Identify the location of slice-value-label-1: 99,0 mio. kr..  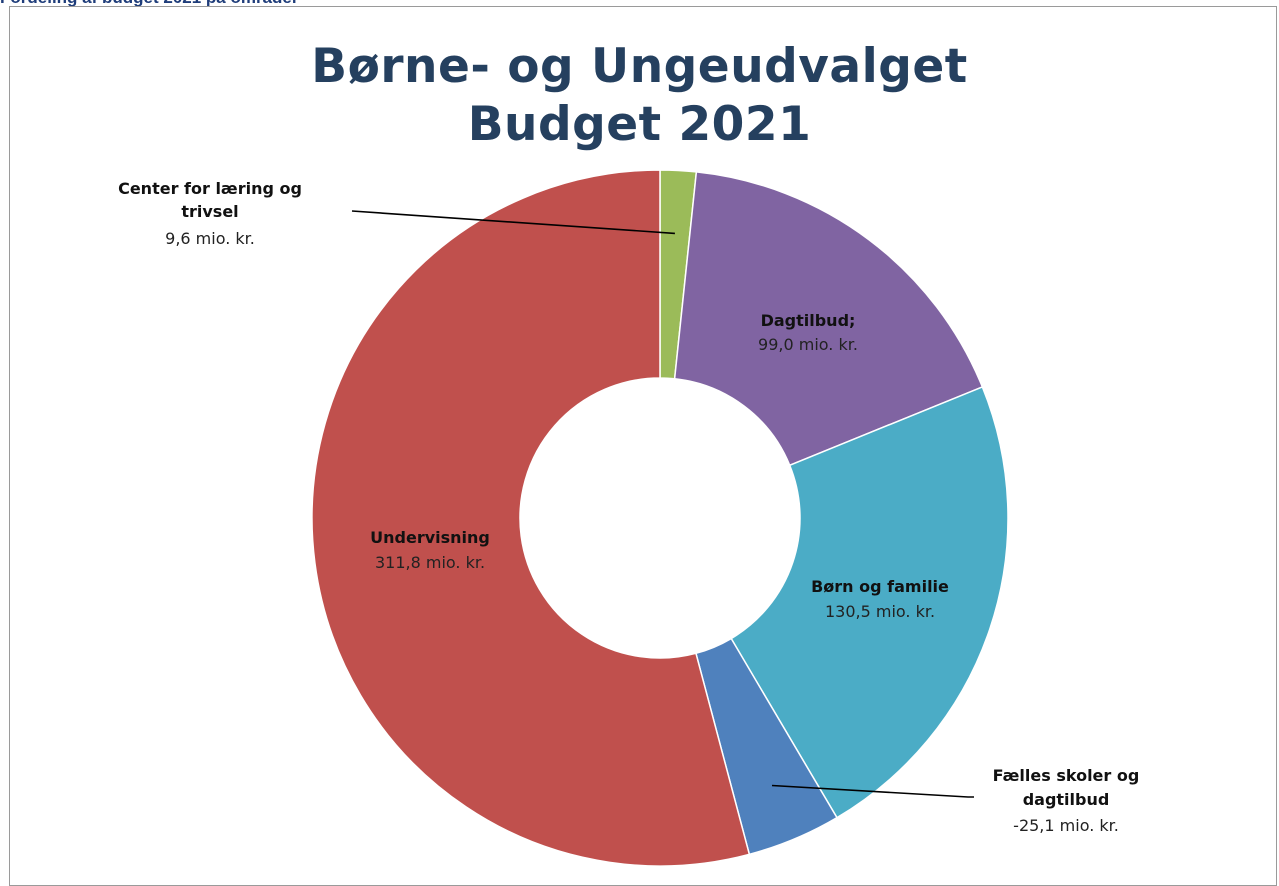
(808, 344).